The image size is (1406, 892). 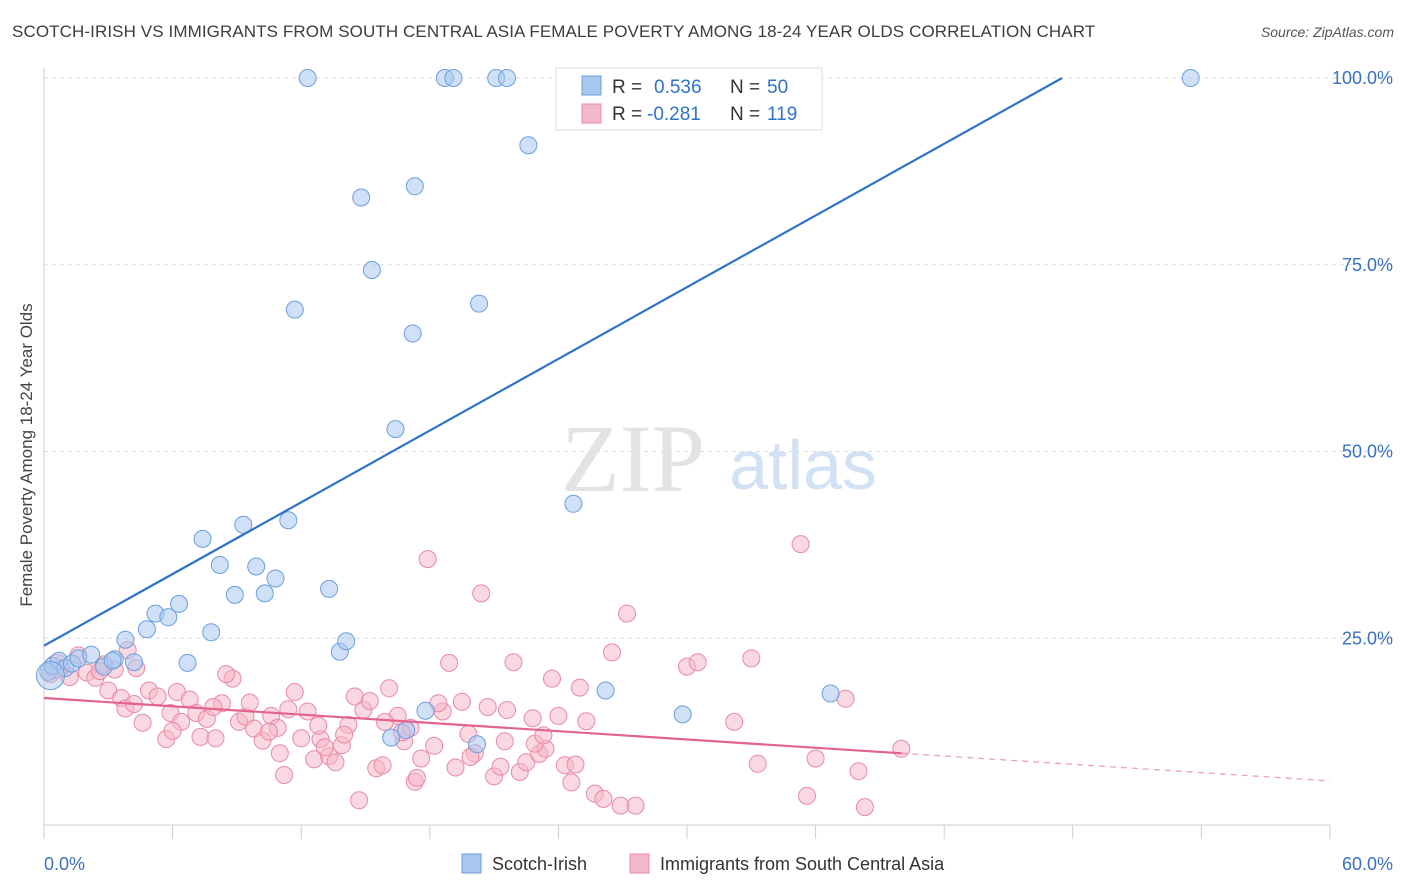 What do you see at coordinates (802, 864) in the screenshot?
I see `legend-label-immigrants: Immigrants from South Central Asia` at bounding box center [802, 864].